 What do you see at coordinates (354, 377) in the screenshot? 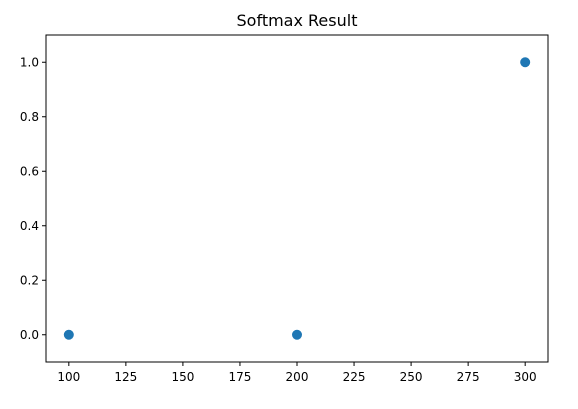
I see `x-tick-label: 225` at bounding box center [354, 377].